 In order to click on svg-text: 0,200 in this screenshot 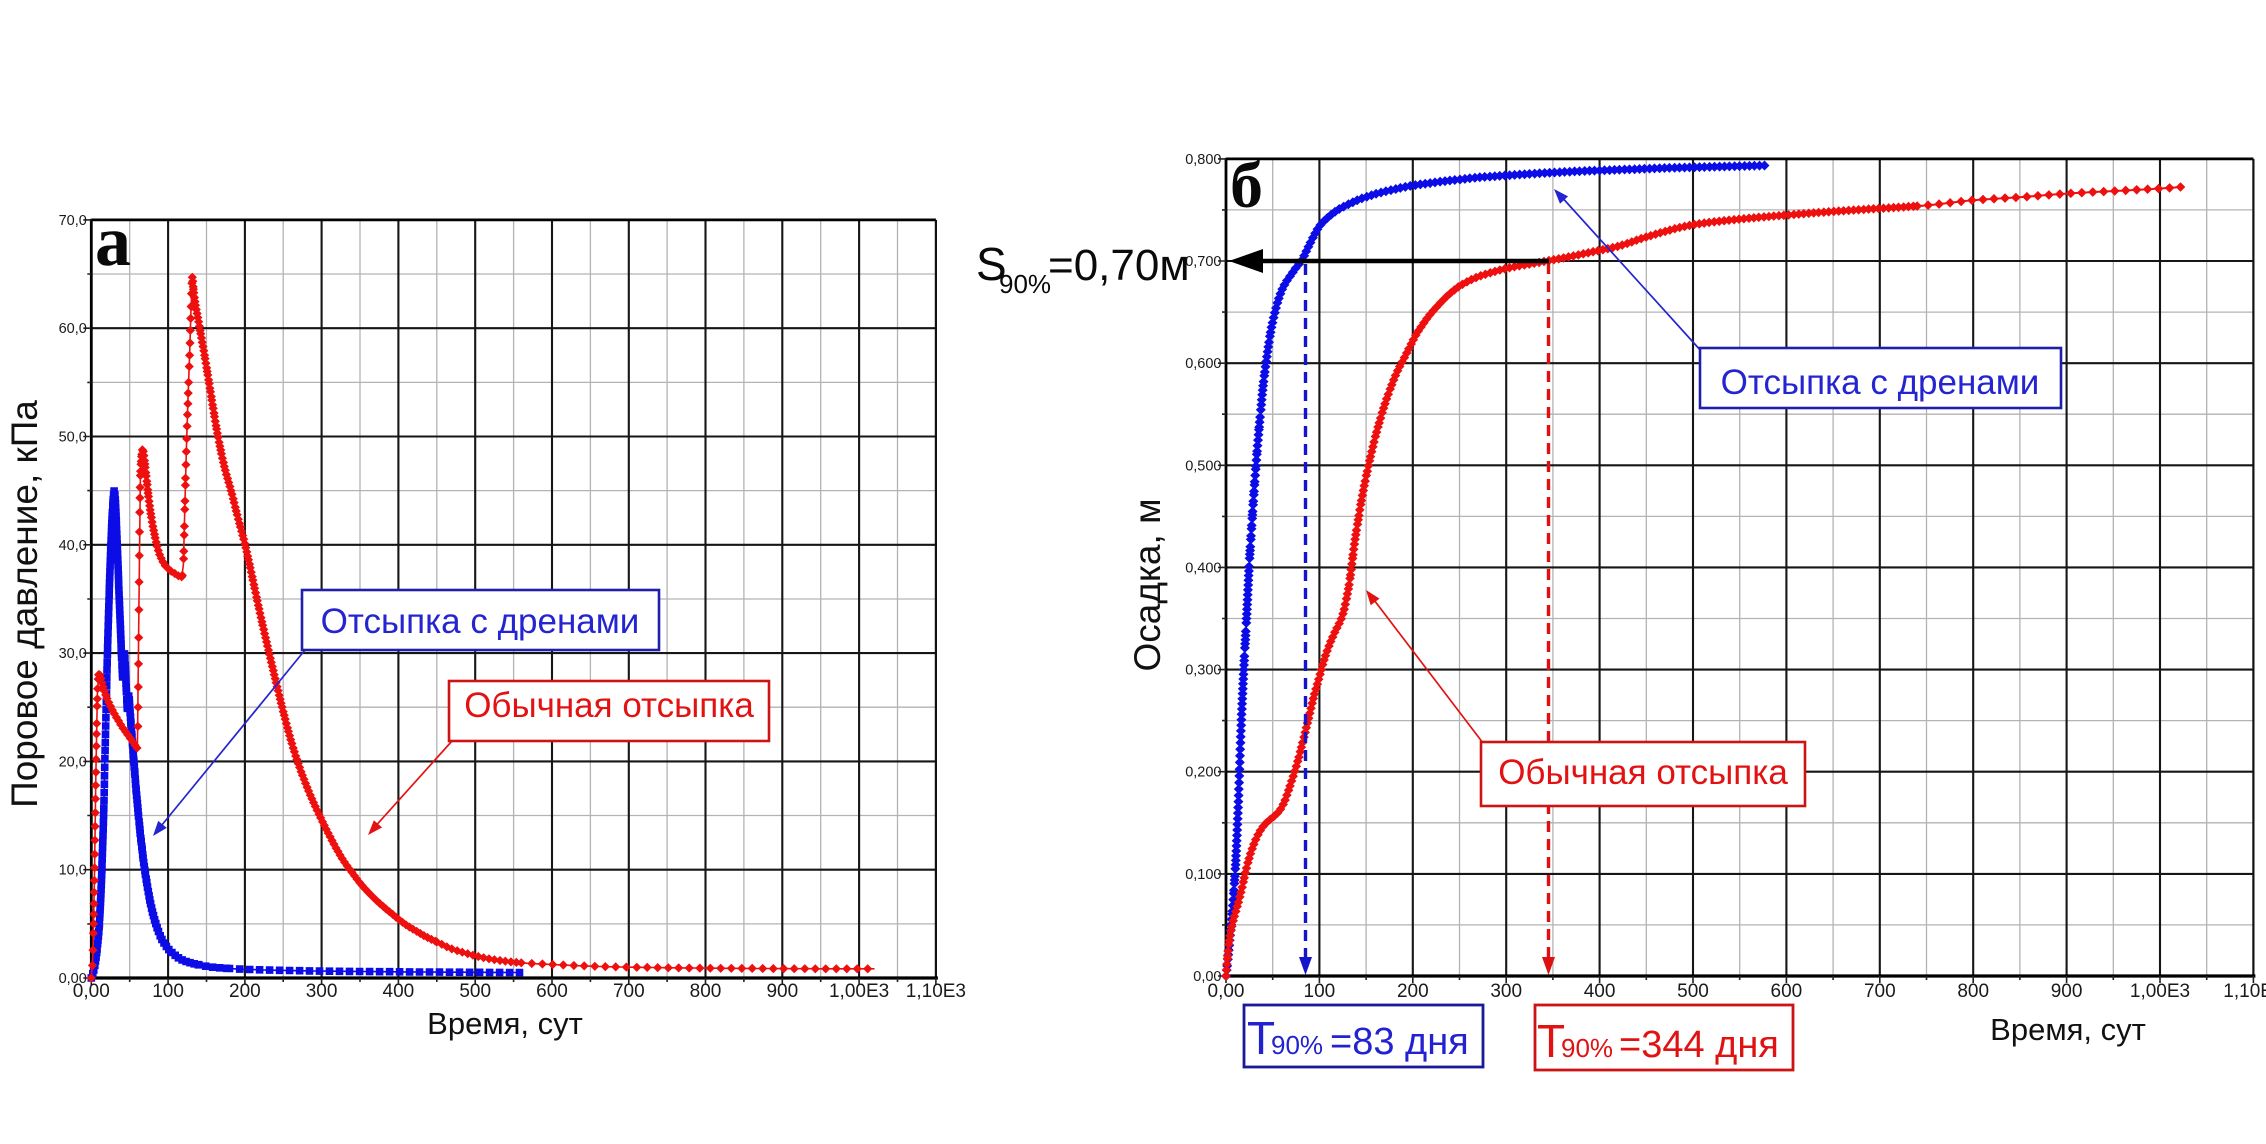, I will do `click(1203, 773)`.